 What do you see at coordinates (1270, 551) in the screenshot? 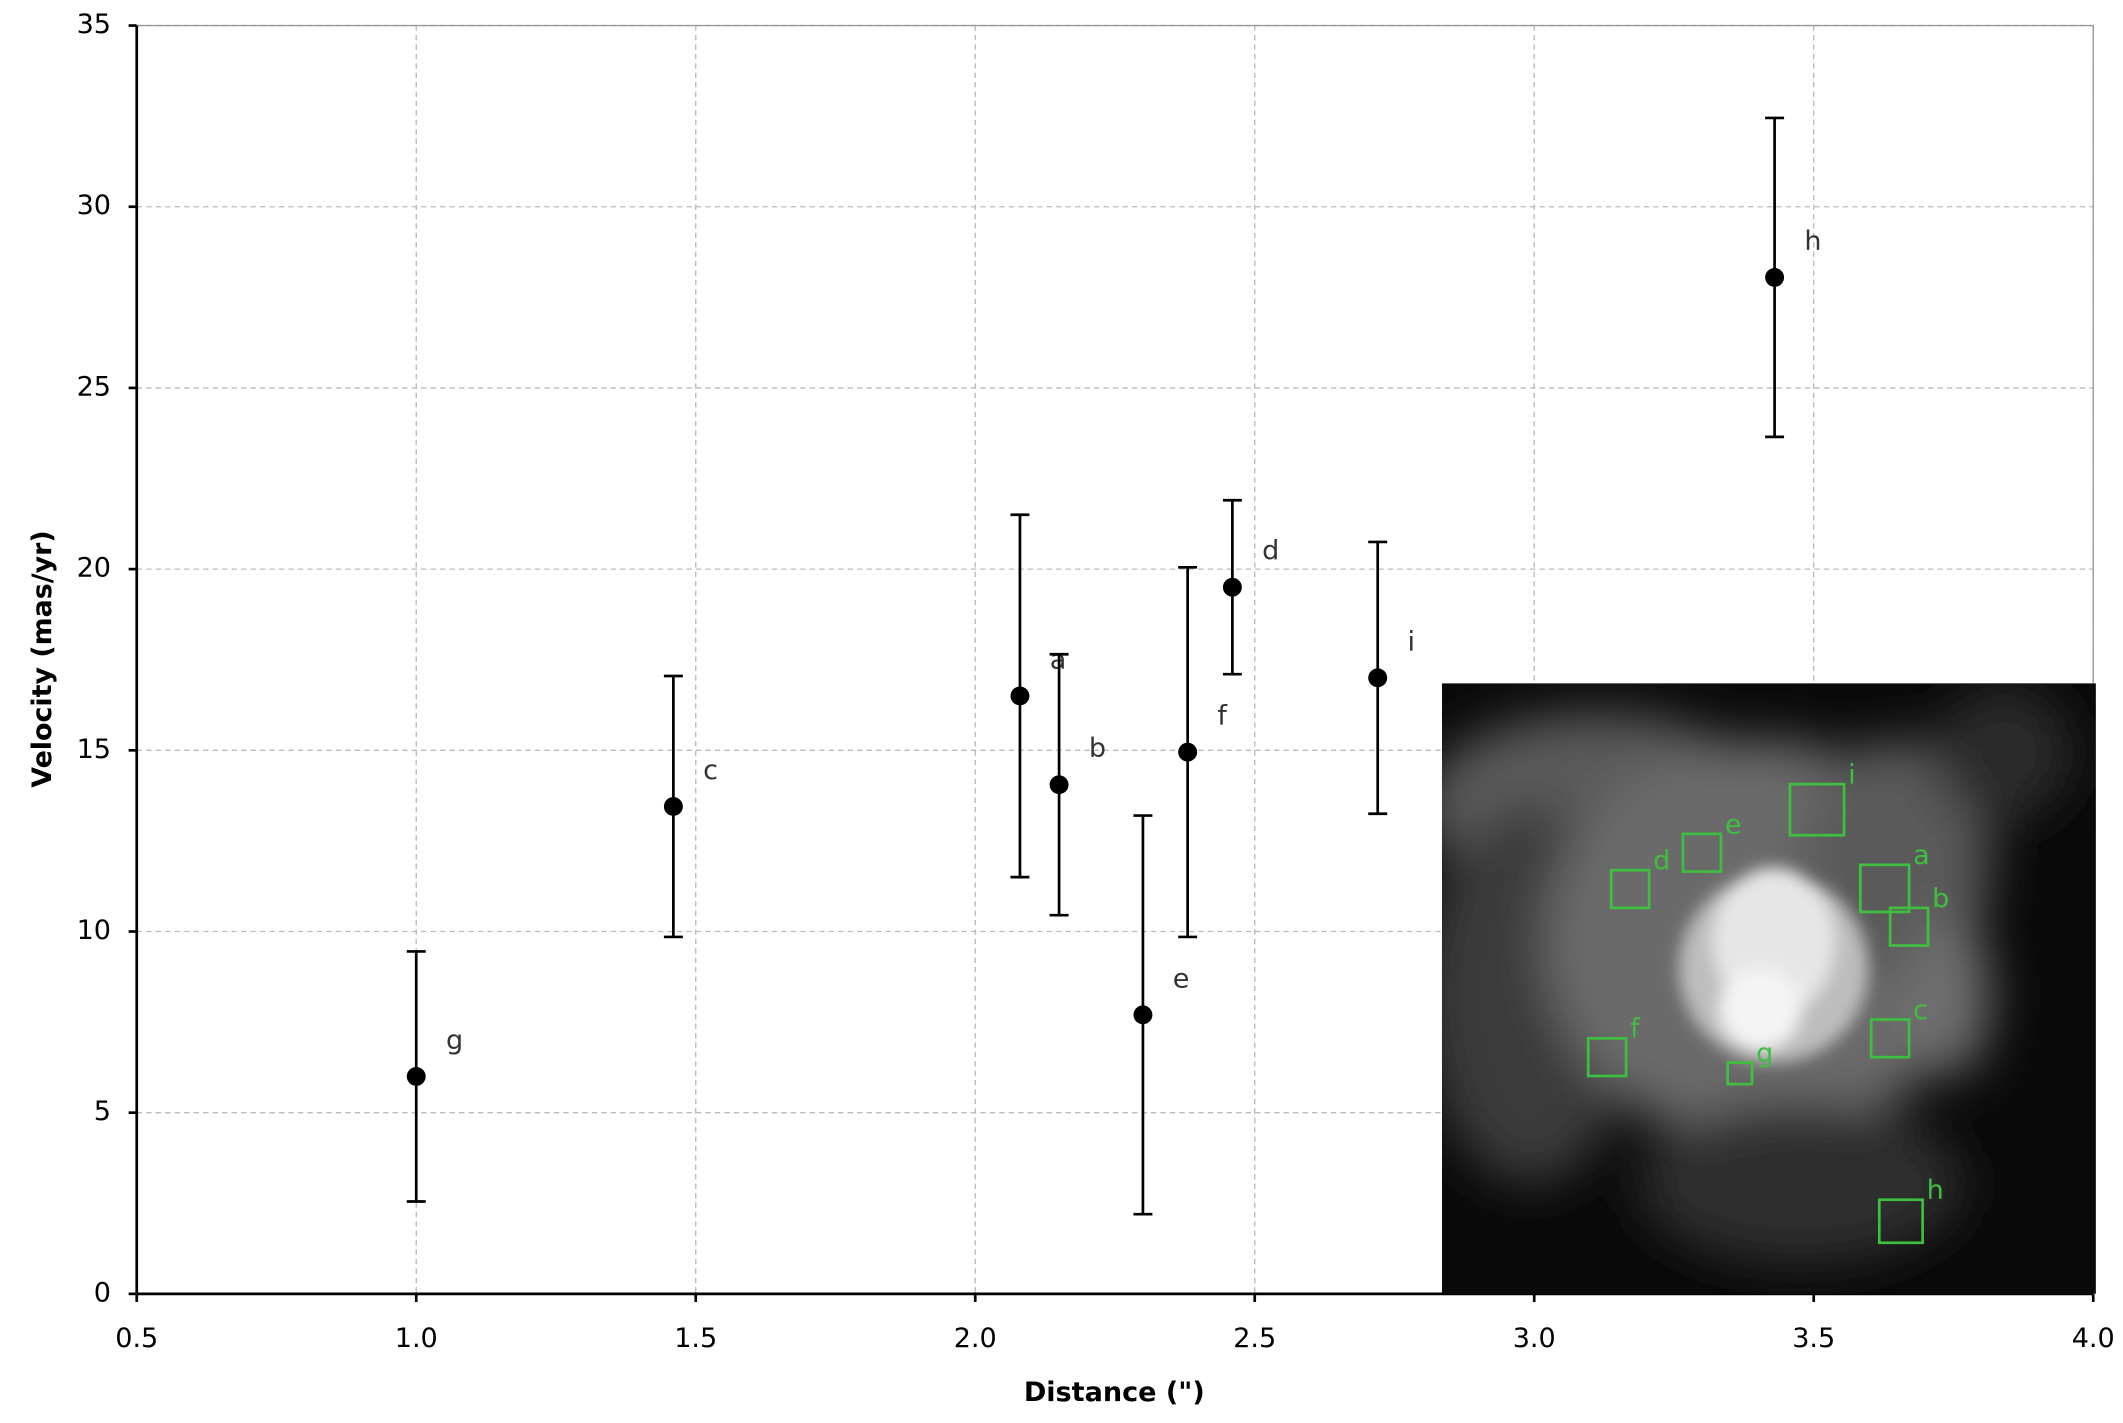
I see `point-label: d` at bounding box center [1270, 551].